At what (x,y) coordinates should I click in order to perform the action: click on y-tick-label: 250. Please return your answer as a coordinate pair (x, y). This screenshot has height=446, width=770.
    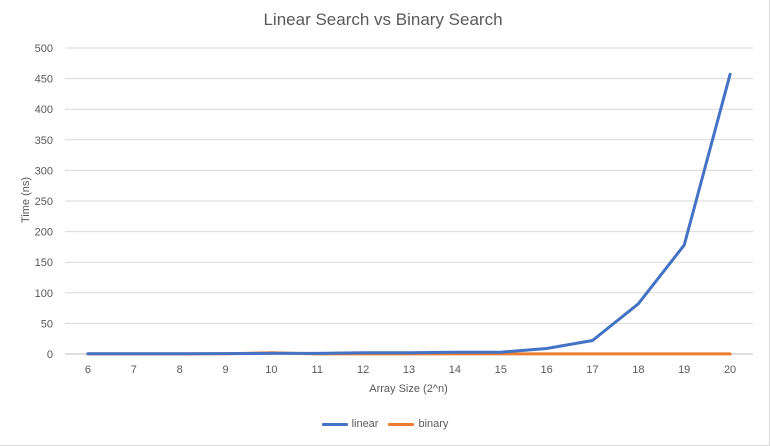
    Looking at the image, I should click on (44, 202).